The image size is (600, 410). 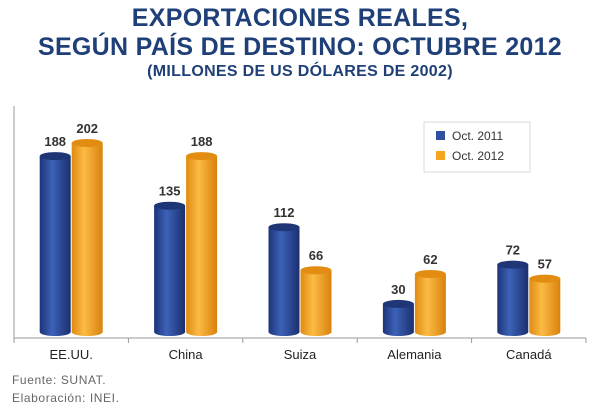 What do you see at coordinates (300, 354) in the screenshot?
I see `x-tick-label: Suiza` at bounding box center [300, 354].